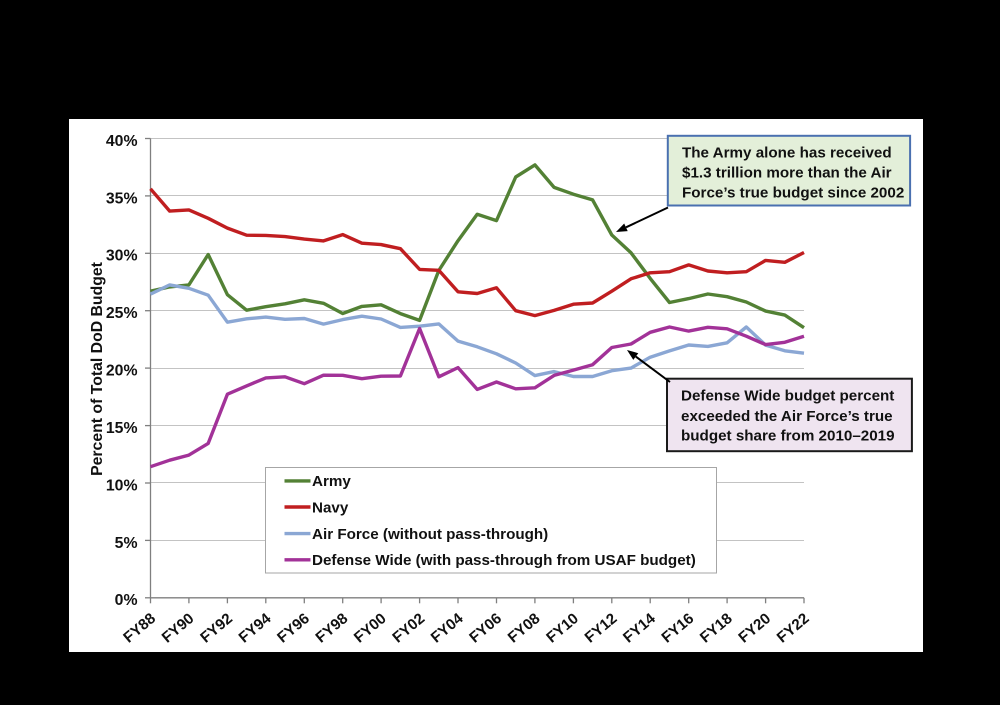 The image size is (1000, 705). Describe the element at coordinates (122, 256) in the screenshot. I see `svg-text: 30%` at that location.